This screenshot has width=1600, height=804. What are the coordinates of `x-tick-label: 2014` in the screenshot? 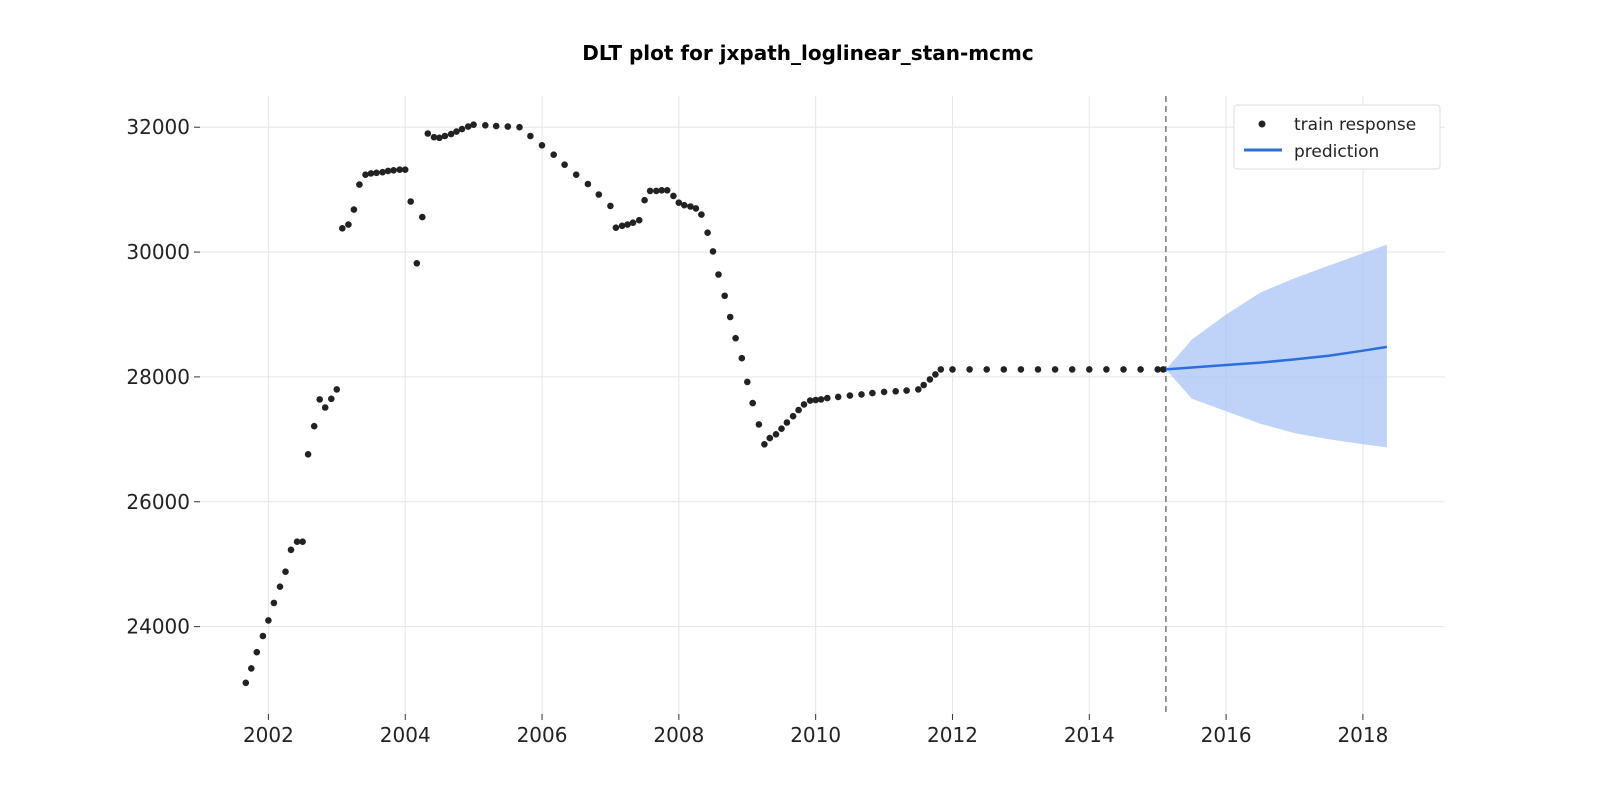 It's located at (1089, 735).